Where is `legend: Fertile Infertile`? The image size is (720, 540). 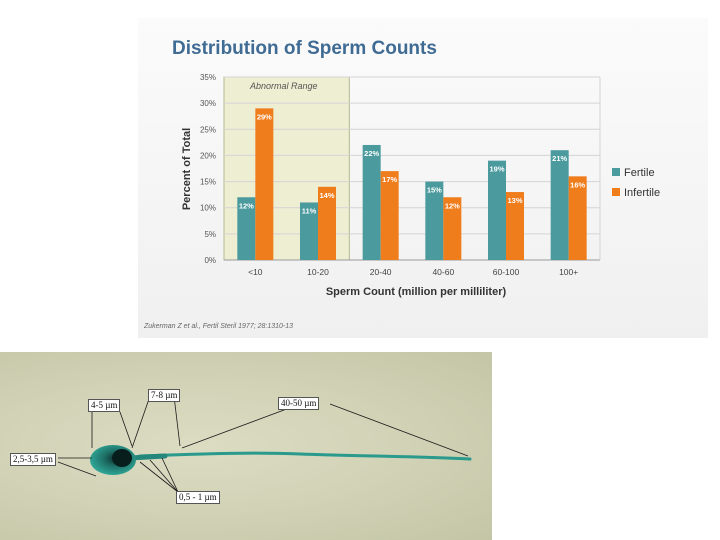 legend: Fertile Infertile is located at coordinates (636, 183).